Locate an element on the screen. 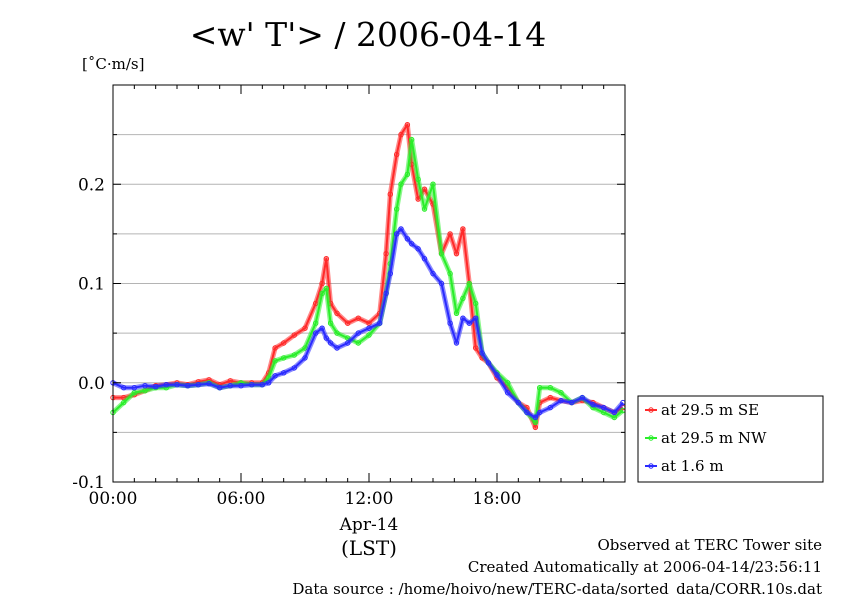 Image resolution: width=842 pixels, height=595 pixels. footer-site: Observed at TERC Tower site is located at coordinates (709, 545).